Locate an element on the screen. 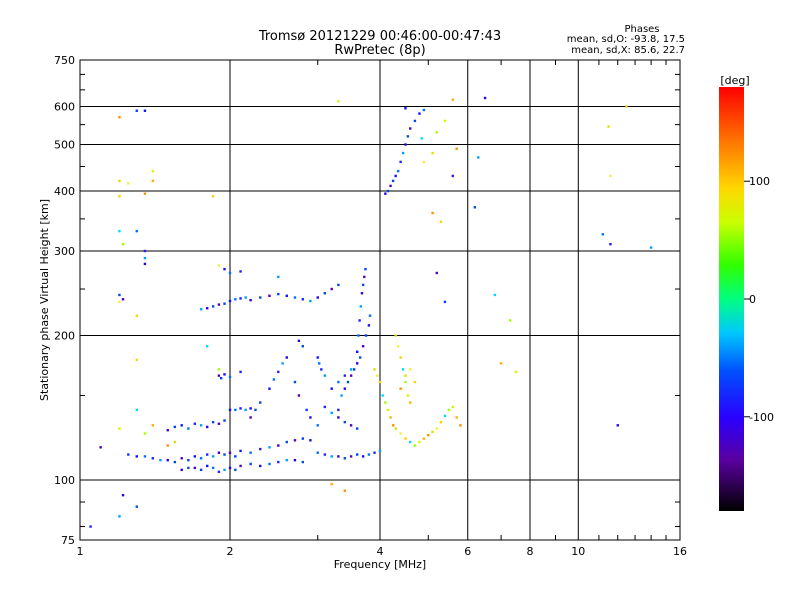  x-tick-label: 2 is located at coordinates (230, 551).